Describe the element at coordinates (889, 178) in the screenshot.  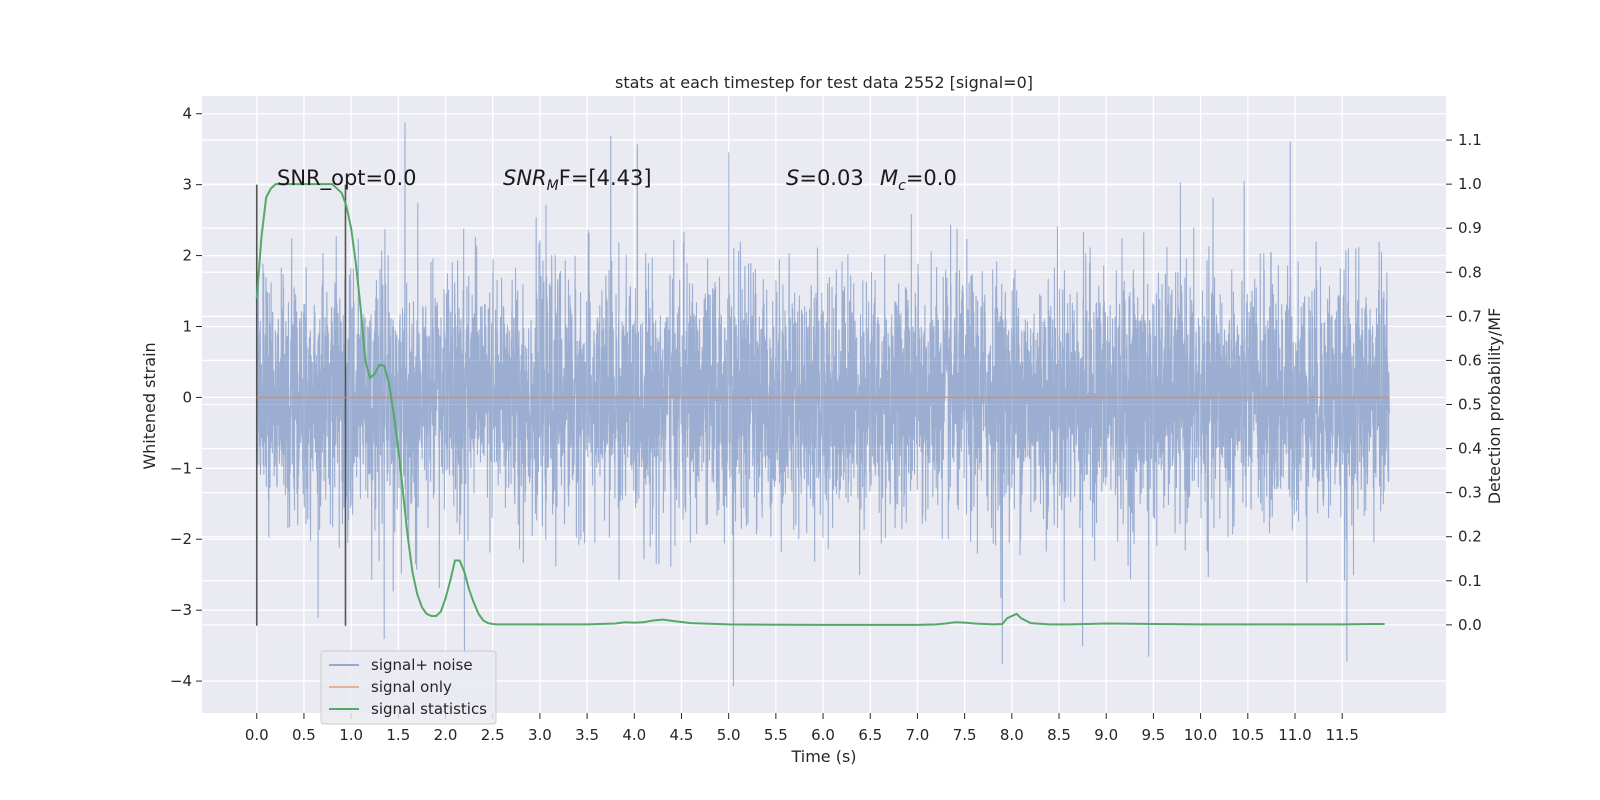
I see `mc-symbol: M` at that location.